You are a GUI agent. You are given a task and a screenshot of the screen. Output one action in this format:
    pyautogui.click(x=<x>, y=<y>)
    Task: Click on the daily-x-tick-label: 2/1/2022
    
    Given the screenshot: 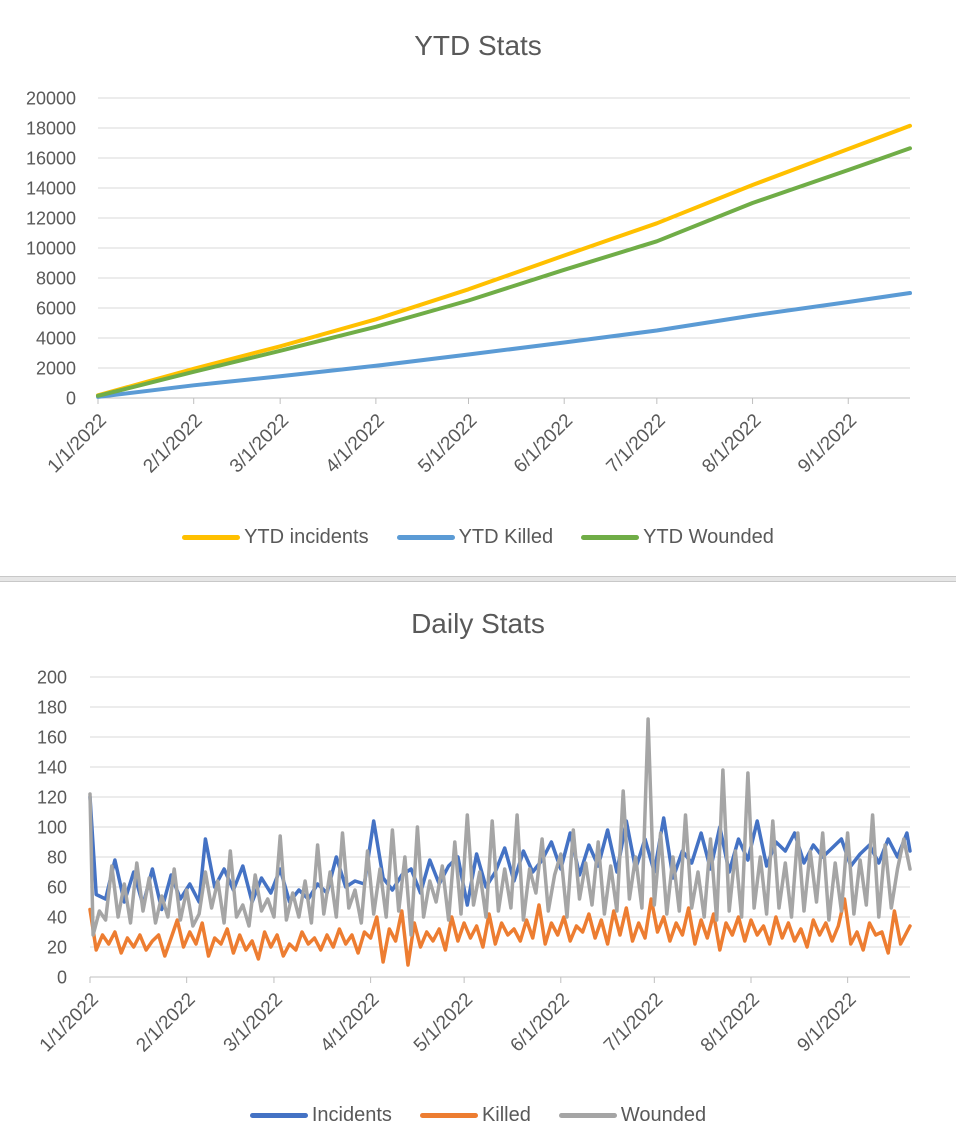 What is the action you would take?
    pyautogui.click(x=165, y=1022)
    